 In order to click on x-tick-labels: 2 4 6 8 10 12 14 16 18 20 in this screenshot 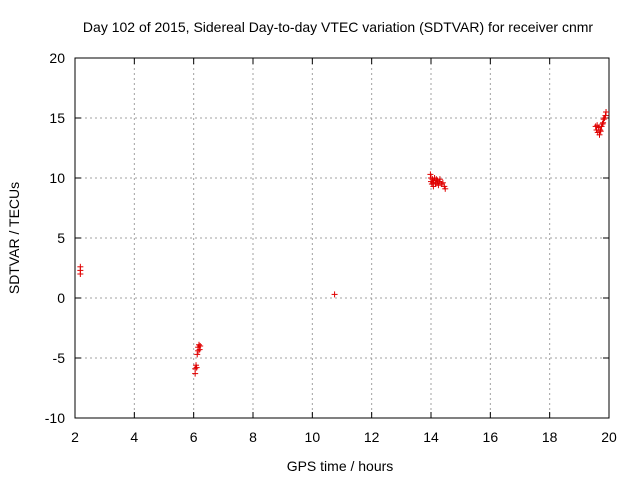, I will do `click(344, 437)`.